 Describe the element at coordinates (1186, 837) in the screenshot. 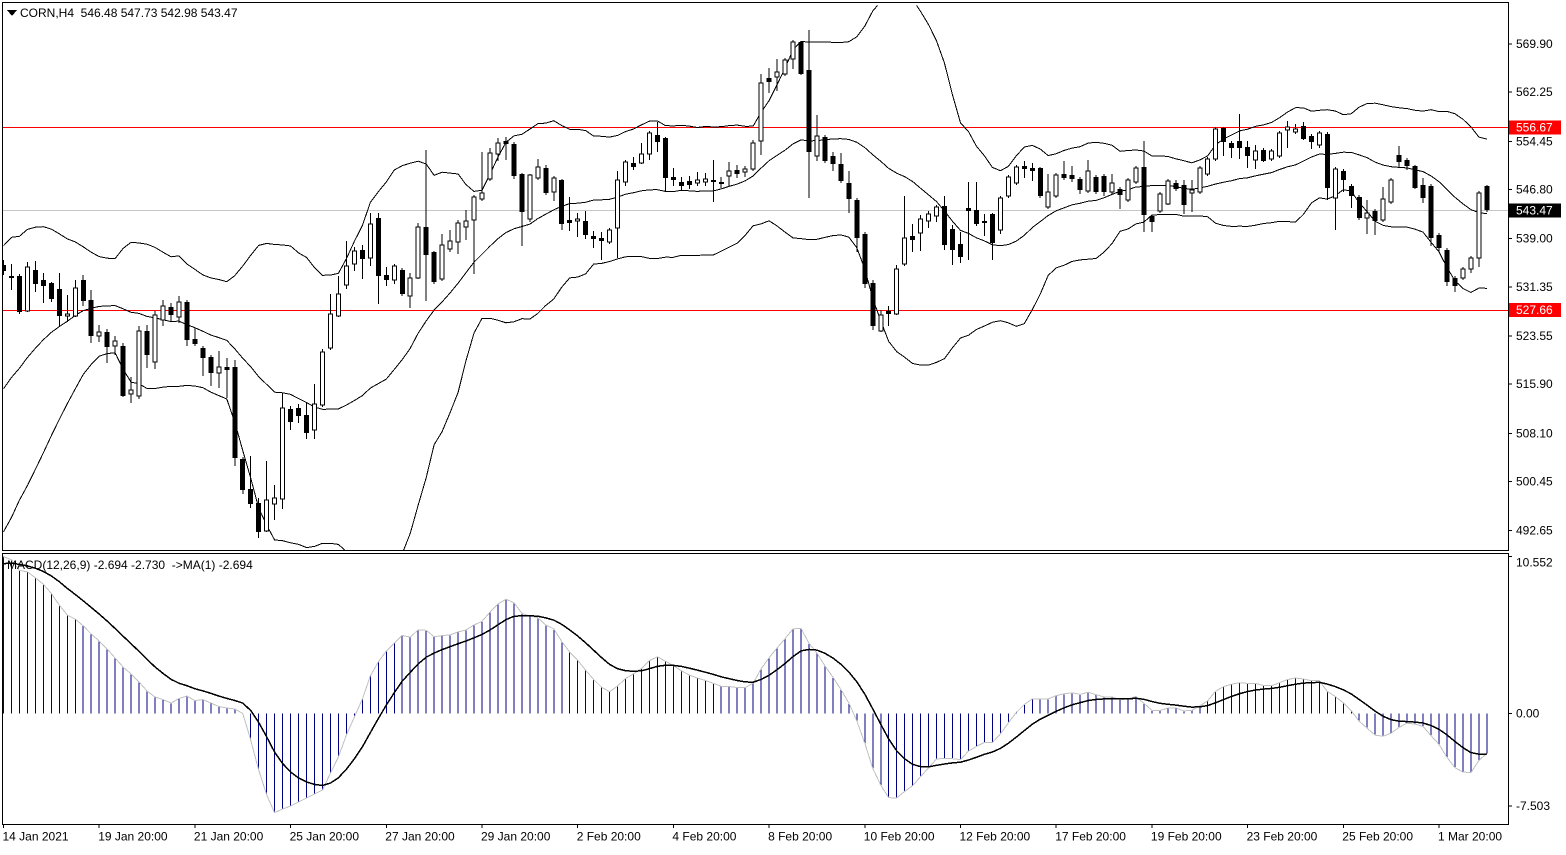

I see `svg-text: 19 Feb 20:00` at that location.